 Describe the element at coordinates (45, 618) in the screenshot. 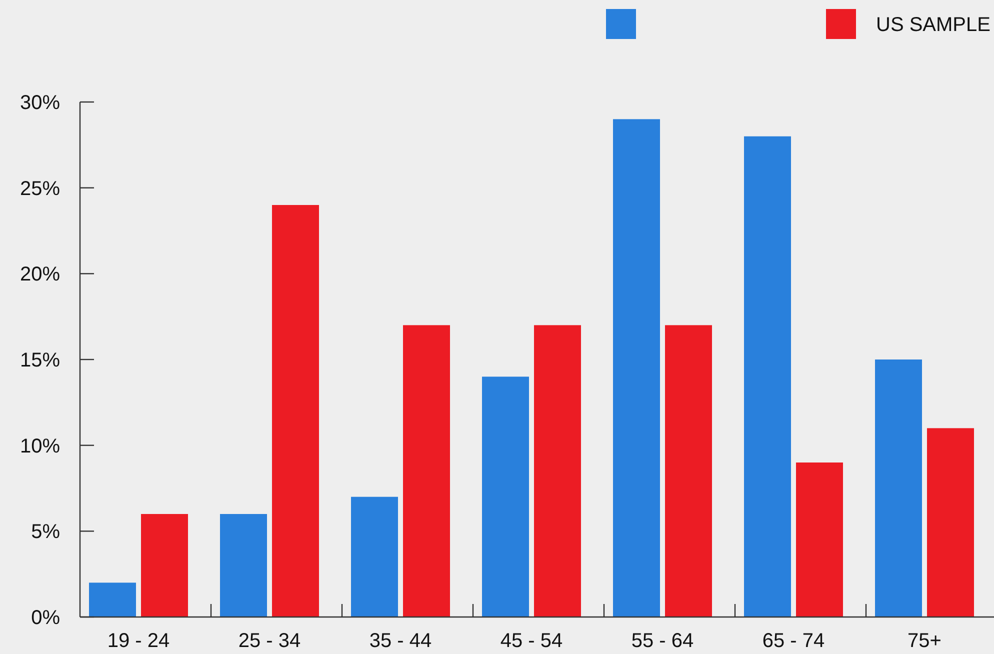

I see `y-tick-label: 0%` at that location.